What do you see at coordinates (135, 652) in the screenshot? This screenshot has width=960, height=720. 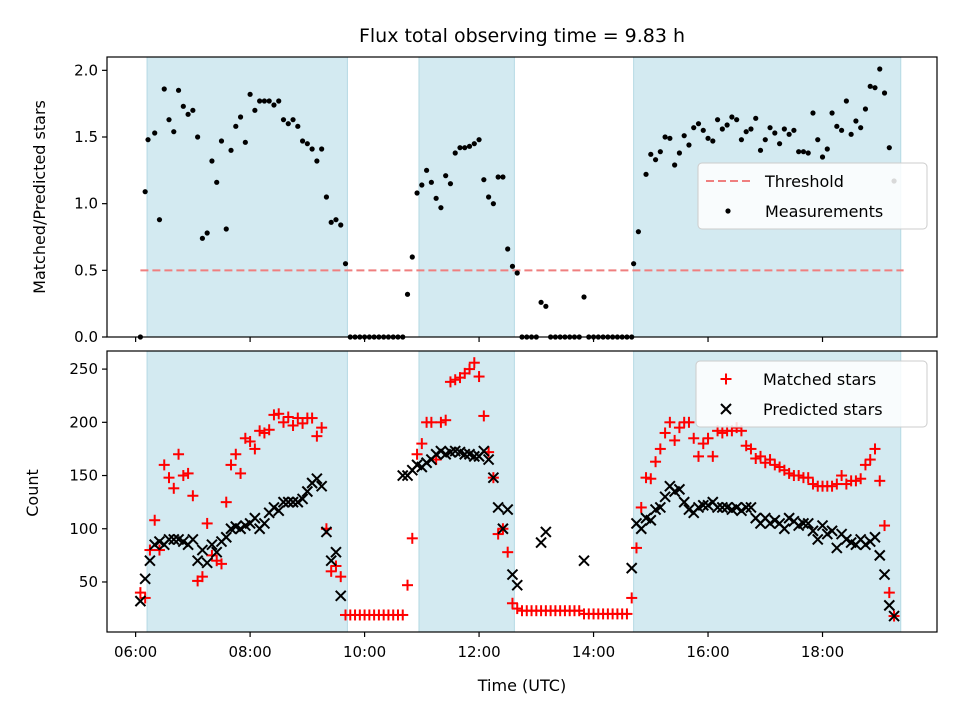 I see `x-tick-label: 06:00` at bounding box center [135, 652].